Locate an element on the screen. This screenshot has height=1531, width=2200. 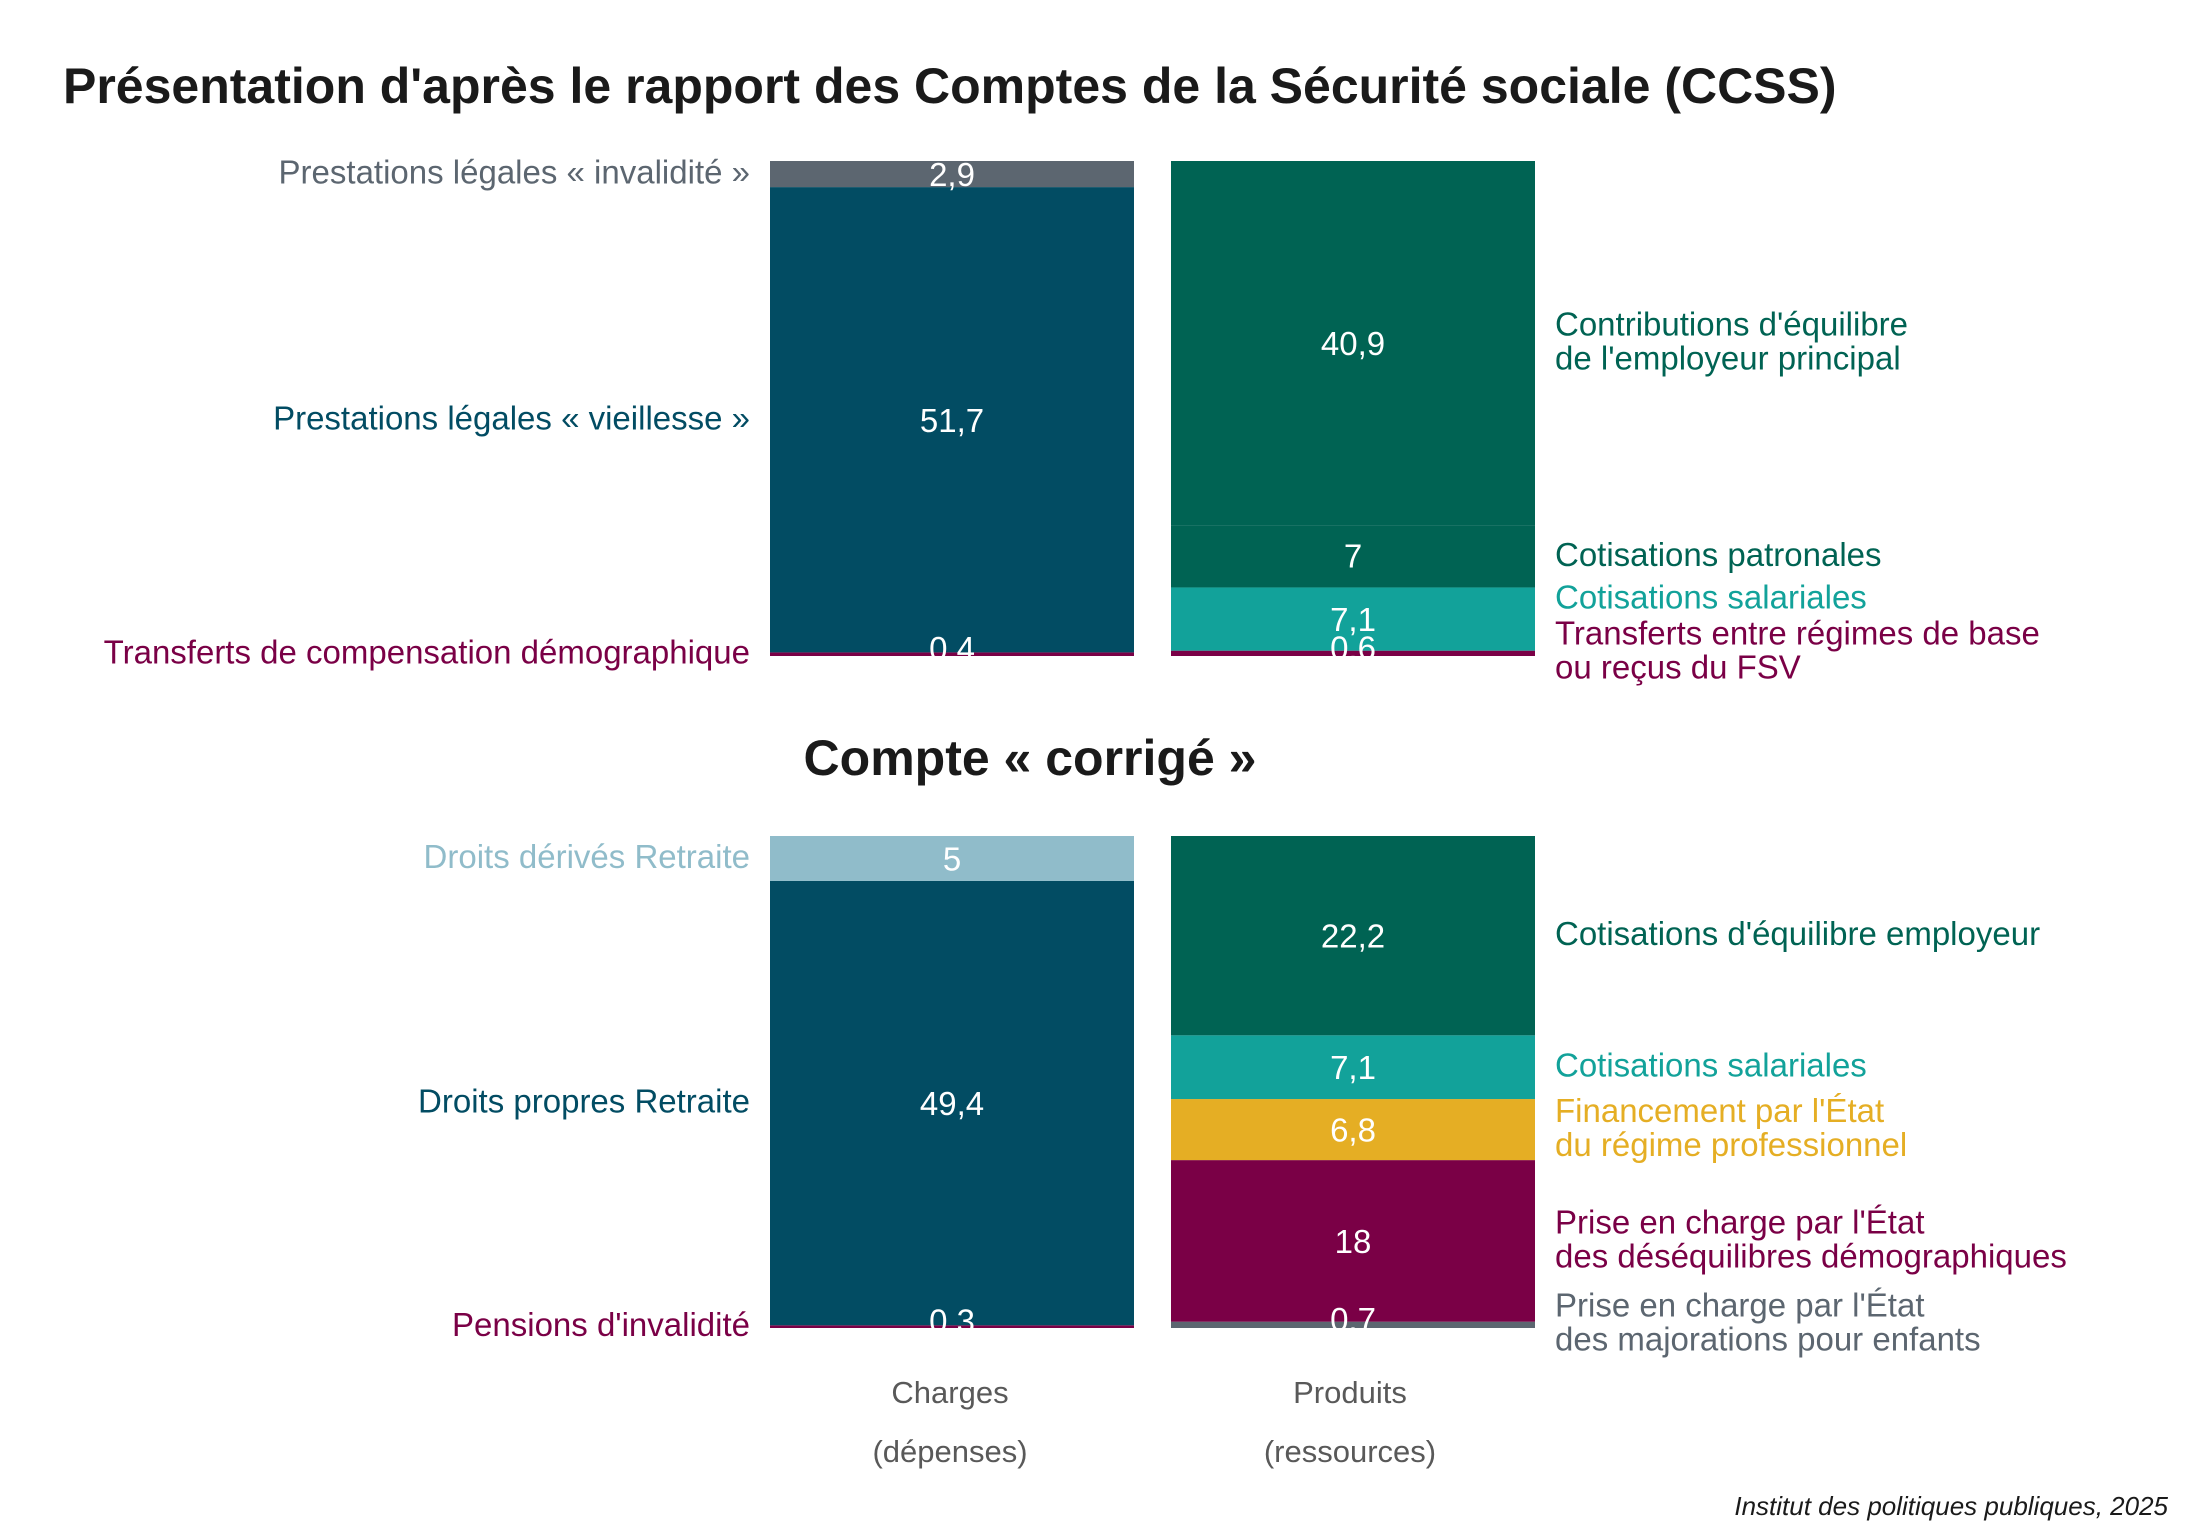
value-label-charges-1: 49,4 is located at coordinates (952, 1103).